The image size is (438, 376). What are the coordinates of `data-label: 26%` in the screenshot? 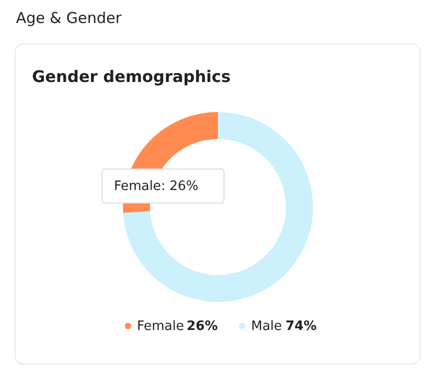 It's located at (202, 326).